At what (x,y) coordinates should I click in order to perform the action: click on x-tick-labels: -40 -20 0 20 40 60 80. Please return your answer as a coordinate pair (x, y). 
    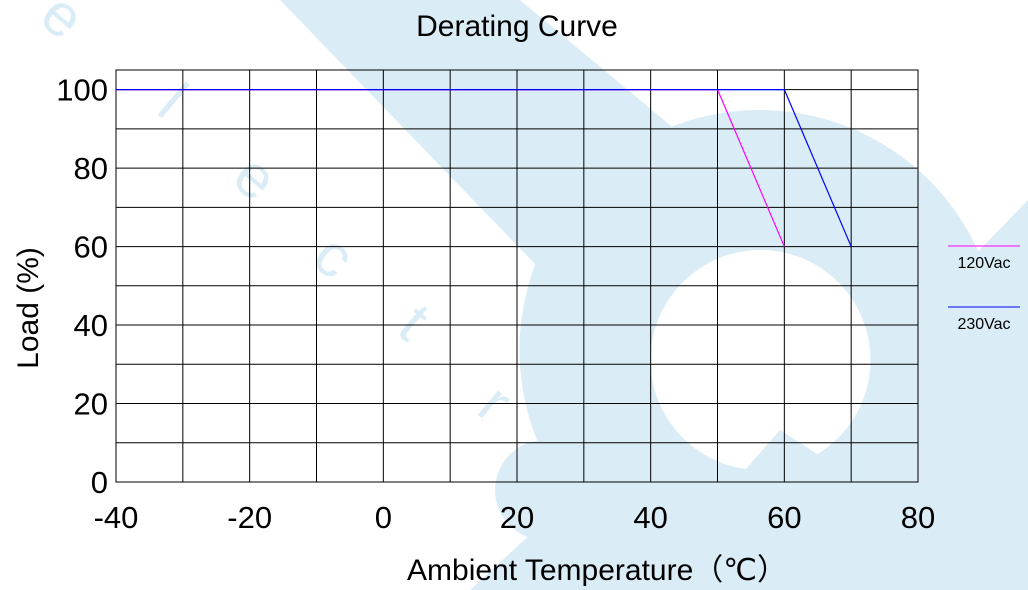
    Looking at the image, I should click on (515, 517).